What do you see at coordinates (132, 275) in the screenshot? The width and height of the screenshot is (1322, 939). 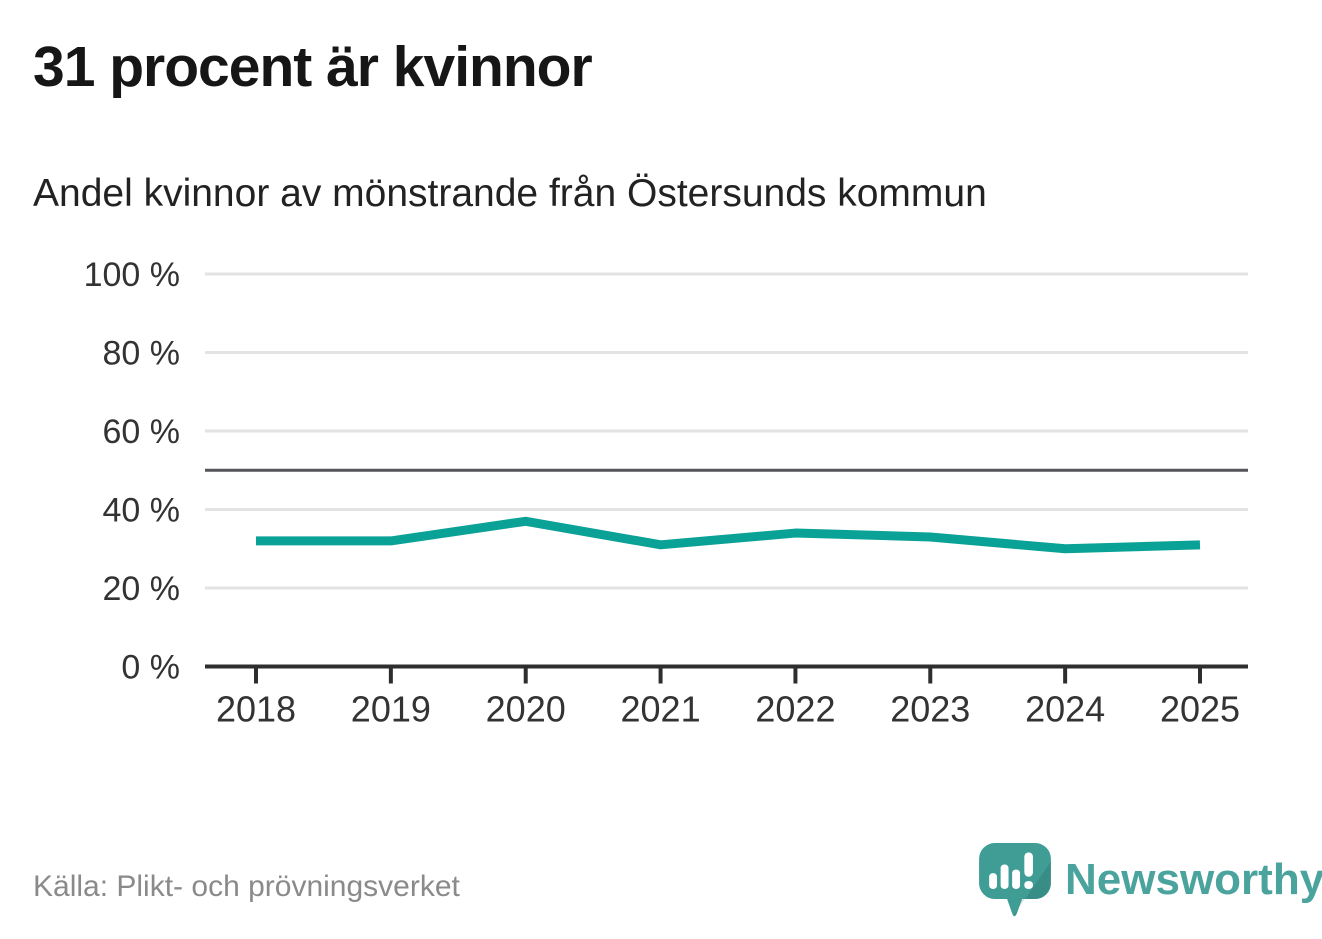 I see `y-tick-label: 100 %` at bounding box center [132, 275].